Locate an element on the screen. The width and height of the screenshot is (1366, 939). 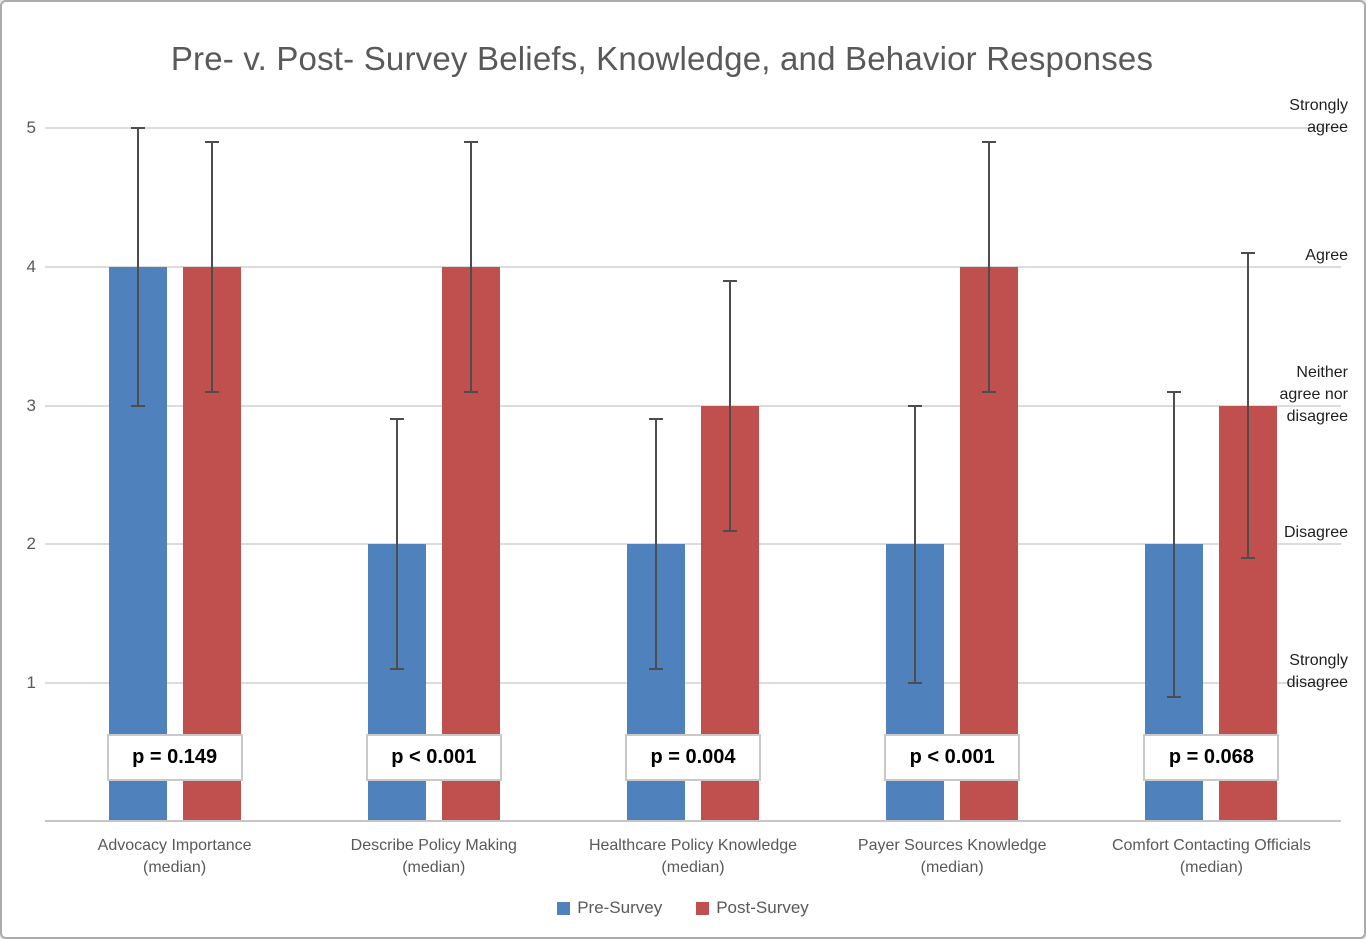
y-tick-1: 1 is located at coordinates (31, 683).